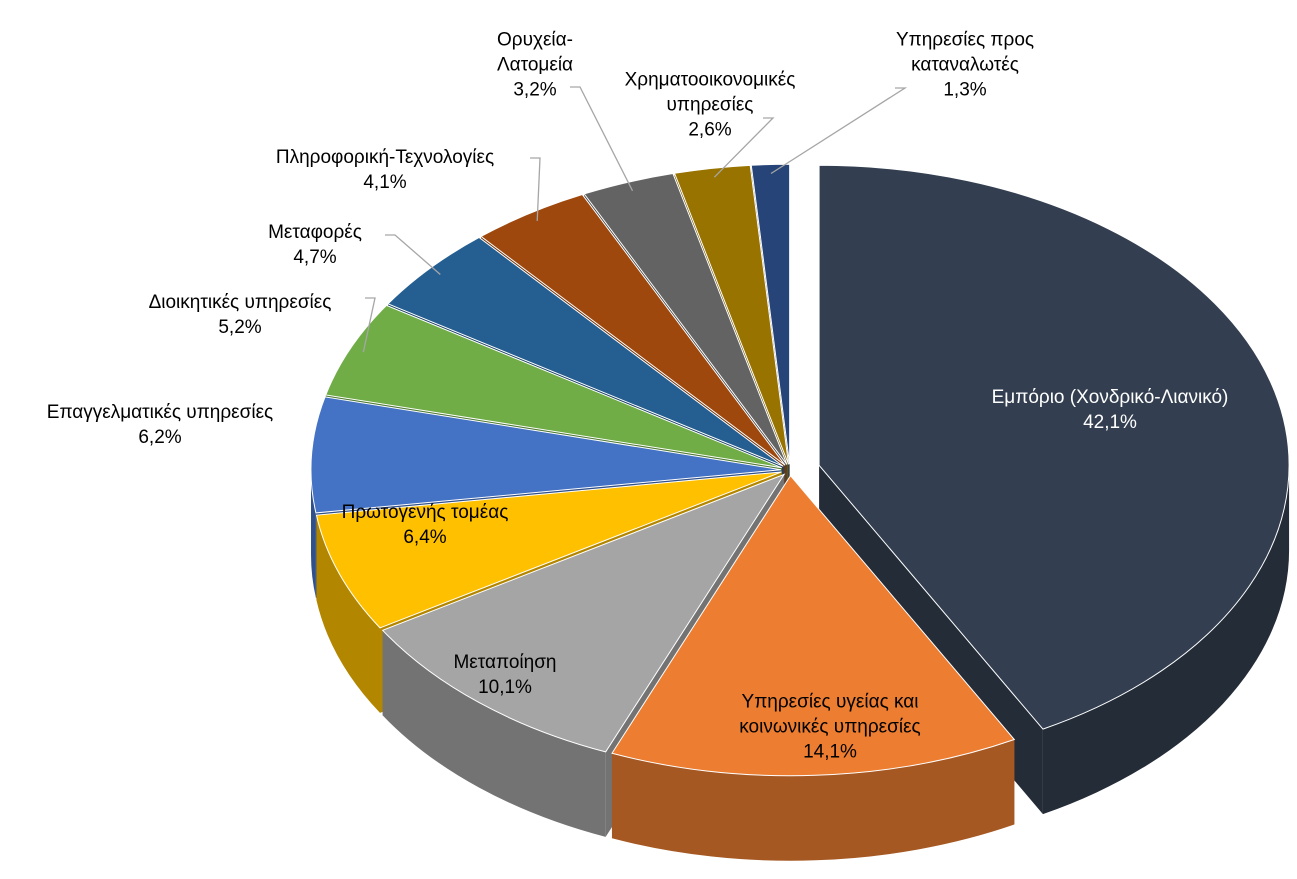 Image resolution: width=1297 pixels, height=879 pixels. Describe the element at coordinates (315, 245) in the screenshot. I see `slice-label: Μεταφορές 4,7%` at that location.